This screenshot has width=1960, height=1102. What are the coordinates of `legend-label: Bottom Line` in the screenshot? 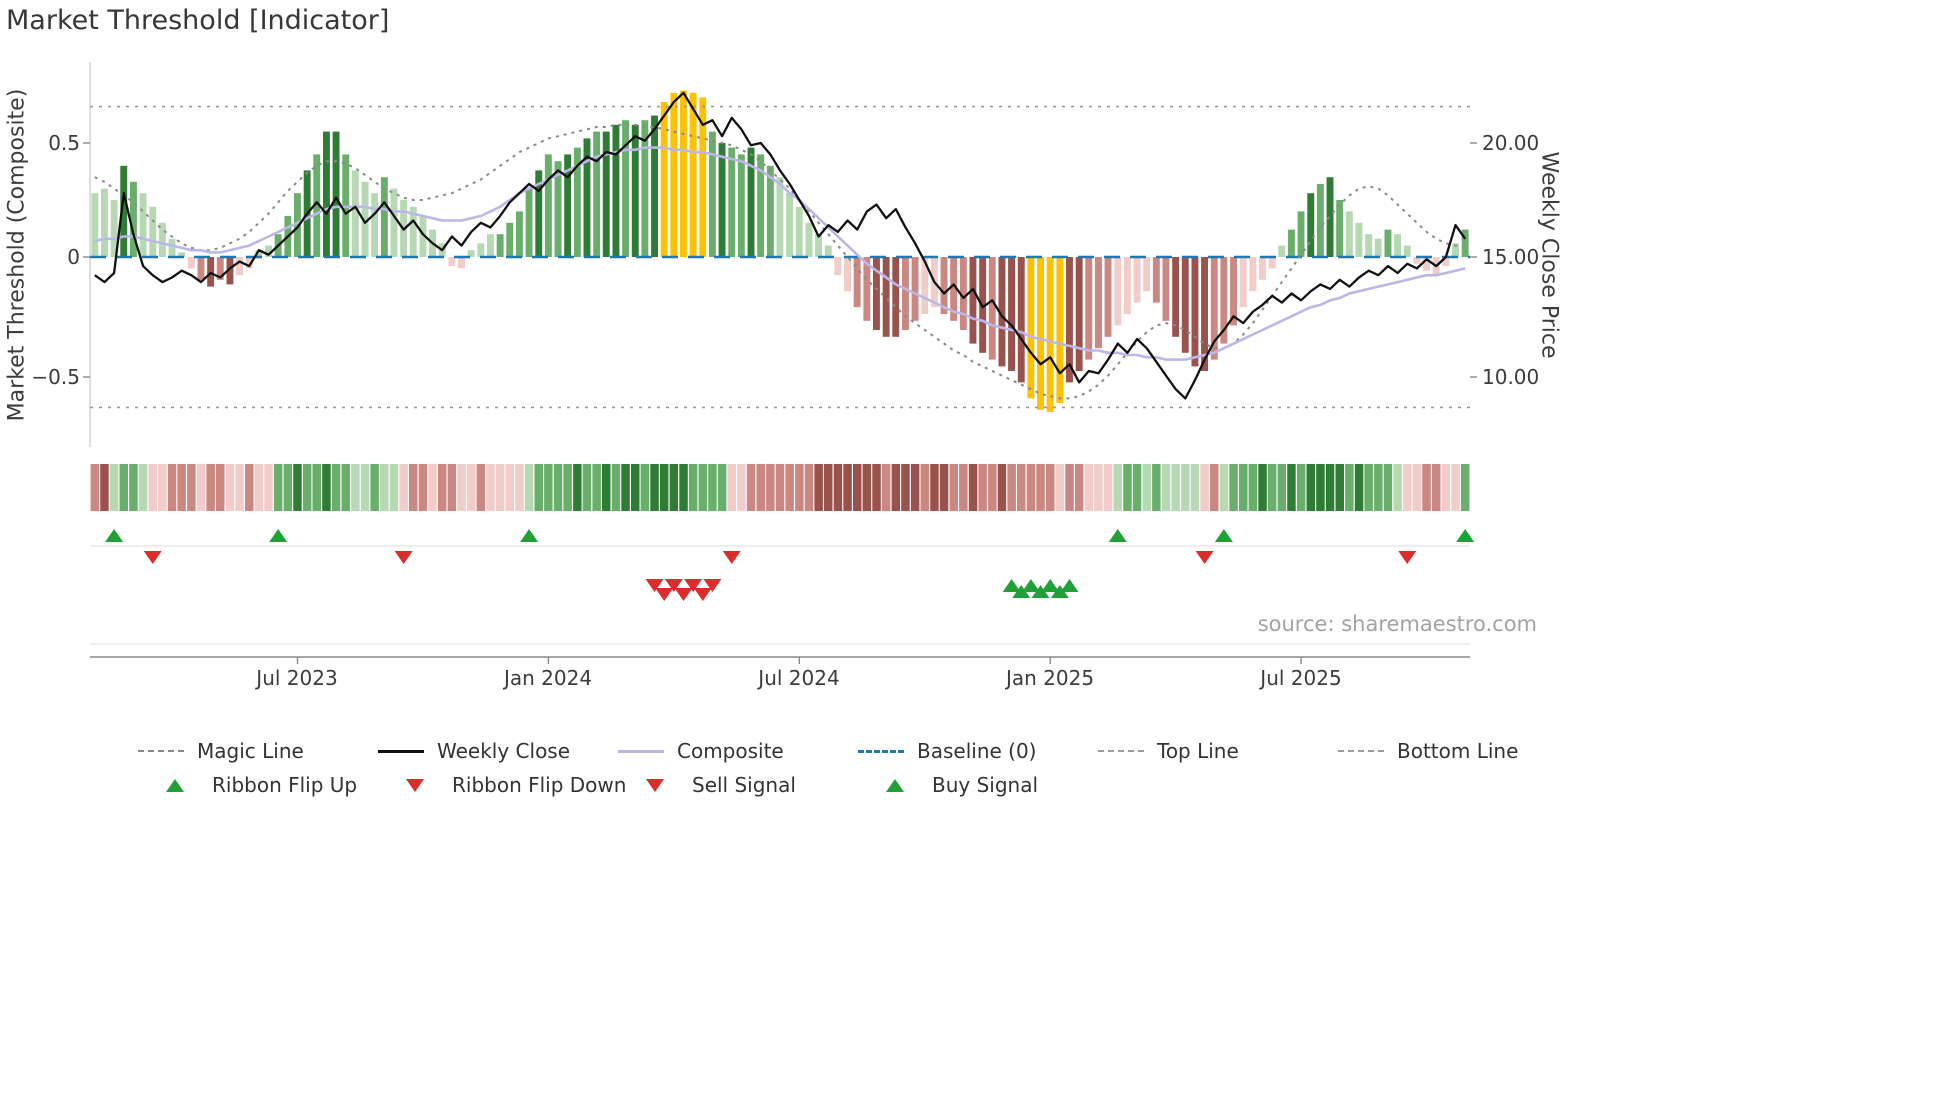 It's located at (1458, 751).